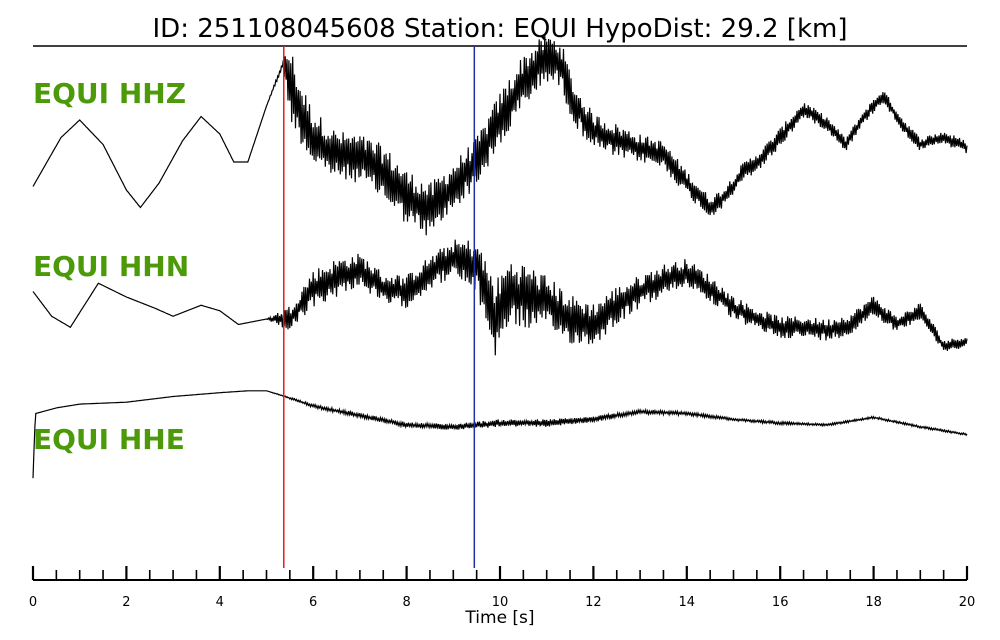  What do you see at coordinates (500, 434) in the screenshot?
I see `trace-equi-hhe` at bounding box center [500, 434].